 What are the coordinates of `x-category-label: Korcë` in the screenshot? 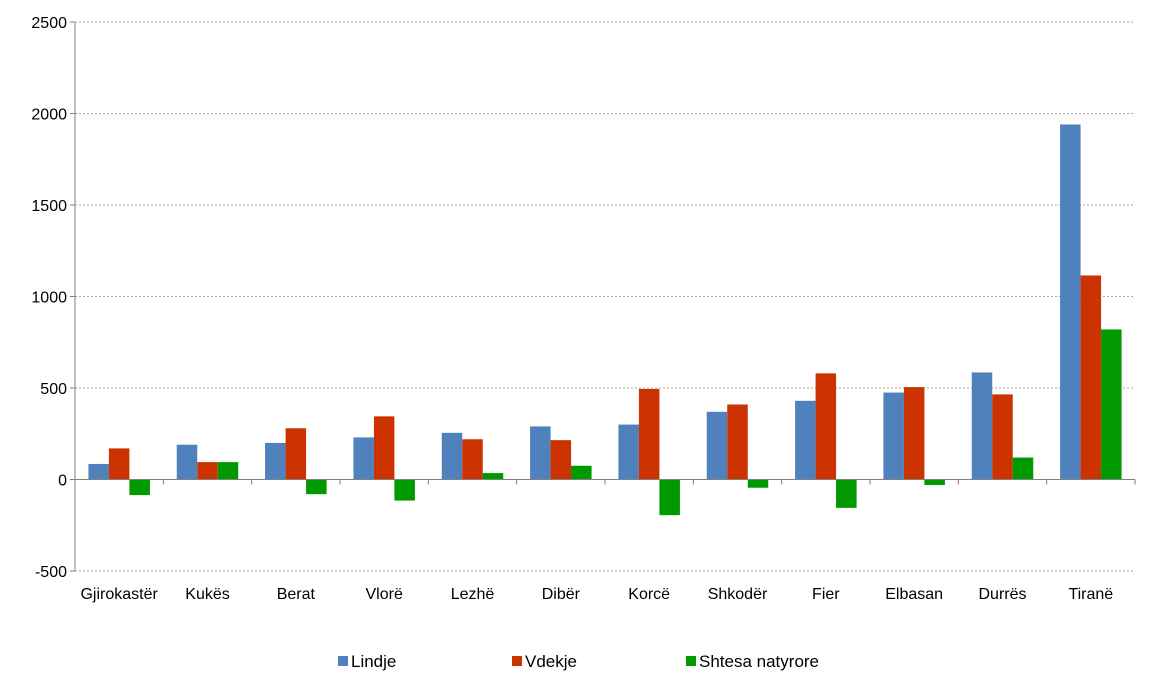 It's located at (649, 594).